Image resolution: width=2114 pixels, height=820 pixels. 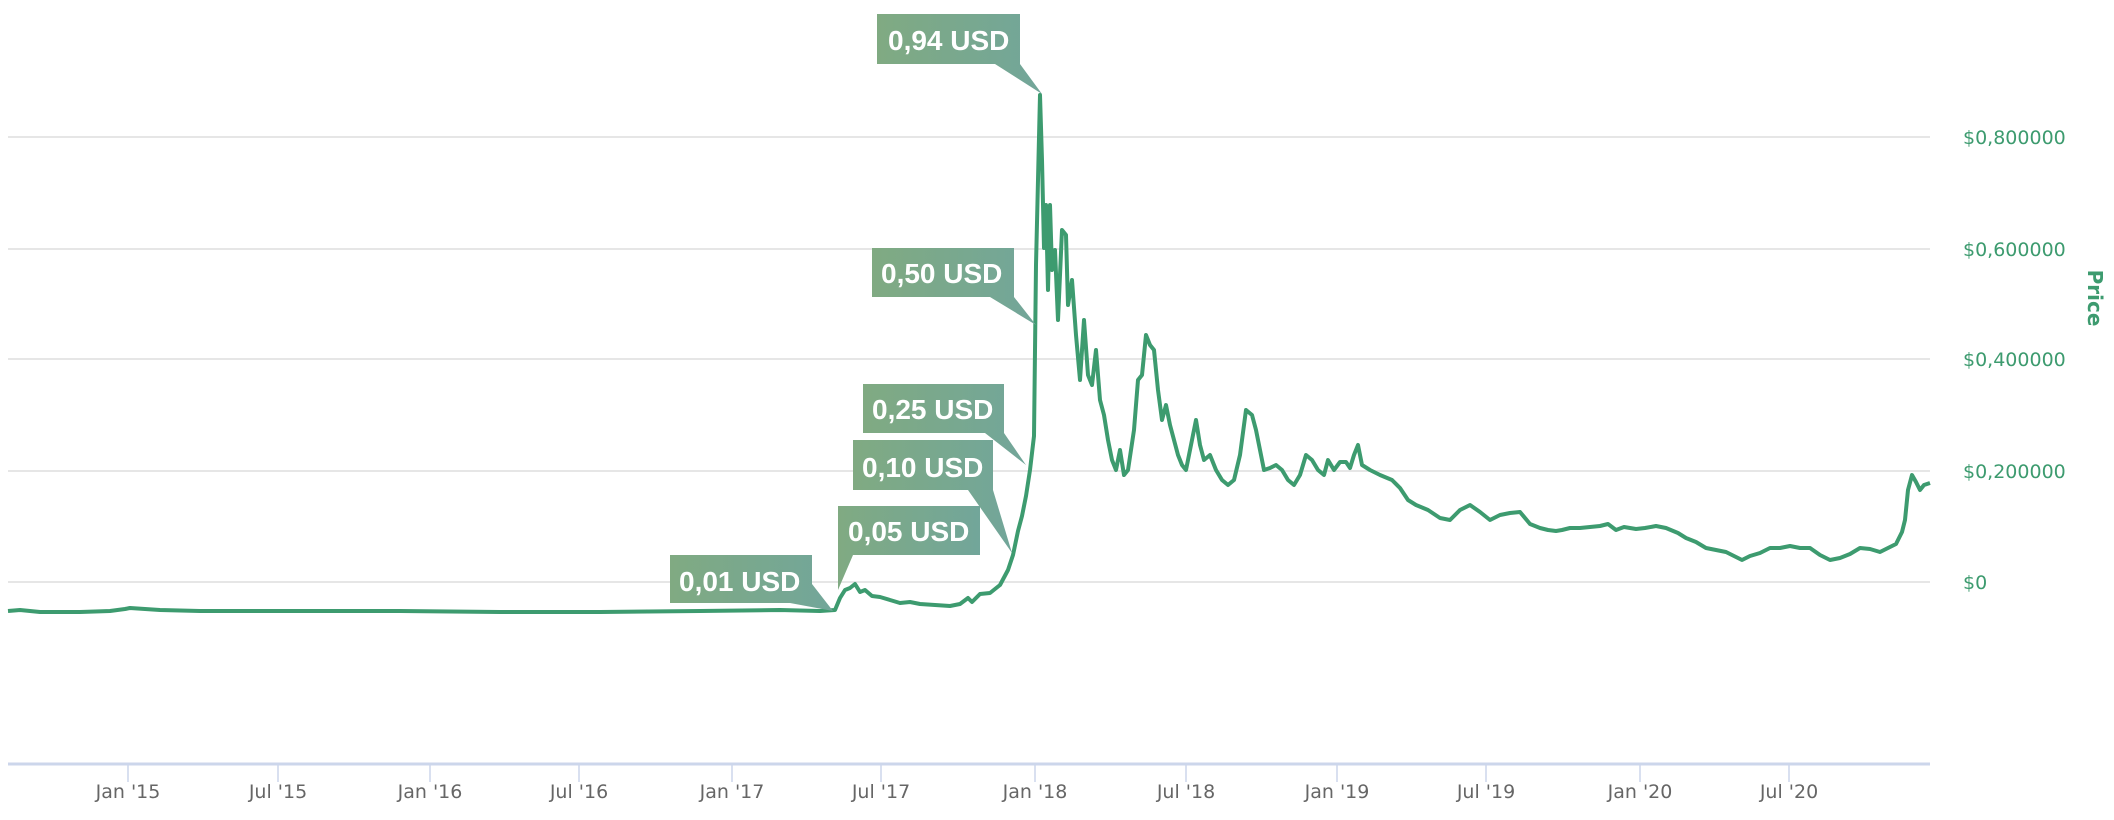 I want to click on x-tick-label: Jan '15, so click(x=128, y=792).